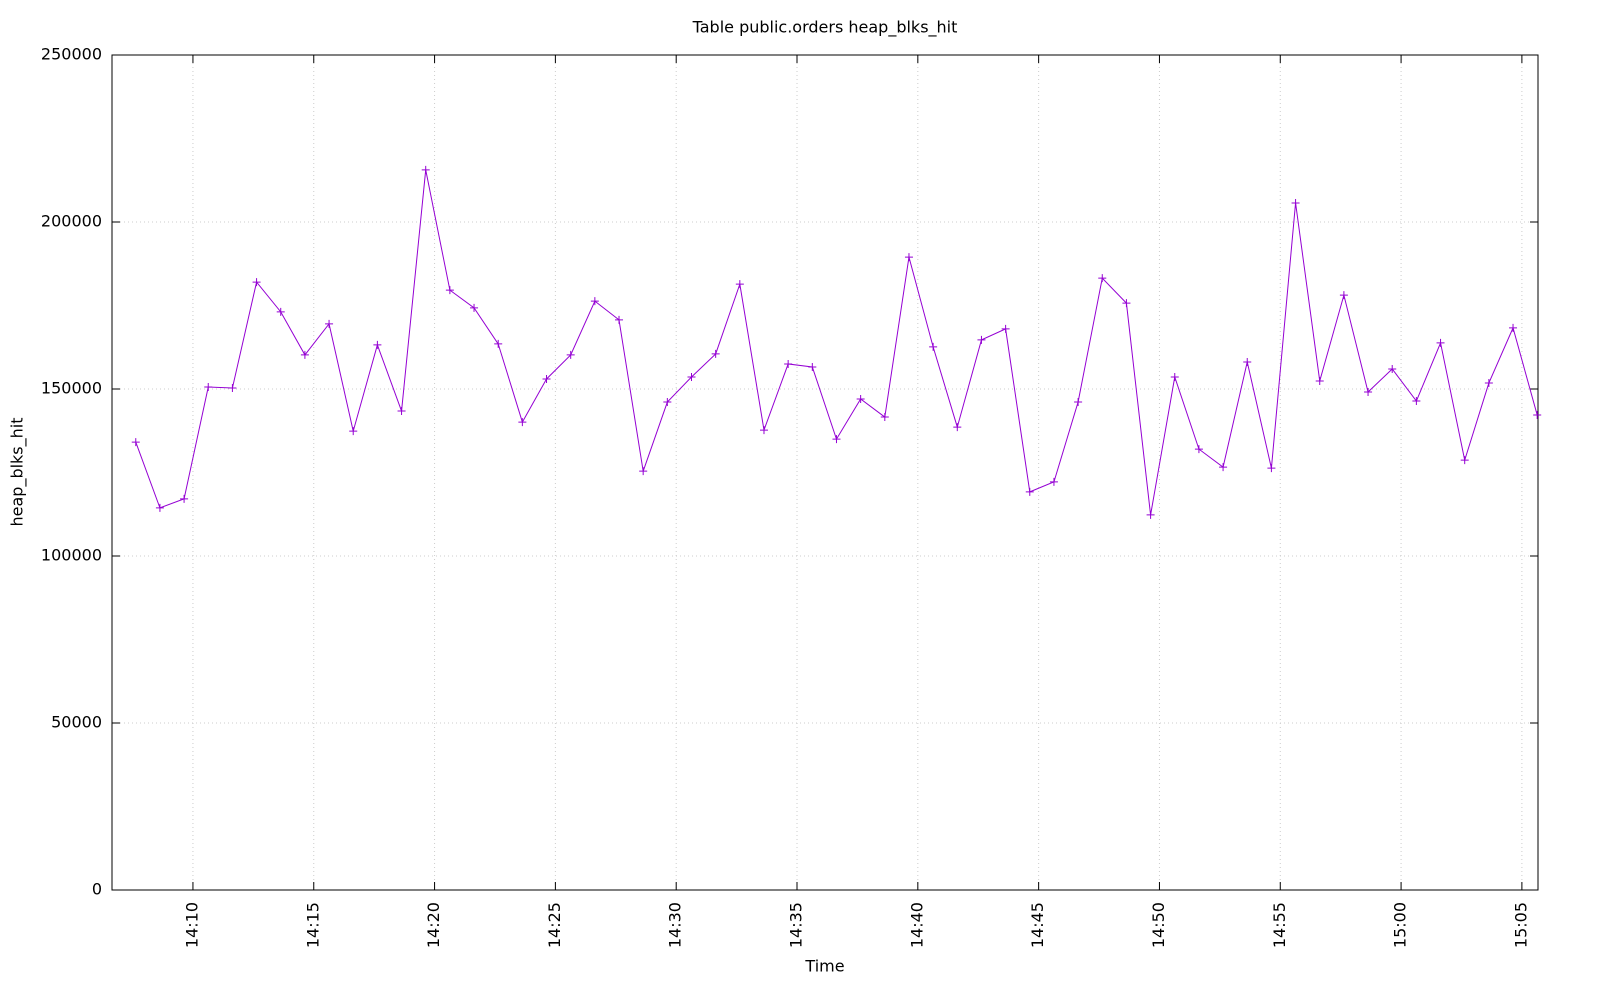 The image size is (1600, 1000). Describe the element at coordinates (71, 388) in the screenshot. I see `y-tick-label: 150000` at that location.